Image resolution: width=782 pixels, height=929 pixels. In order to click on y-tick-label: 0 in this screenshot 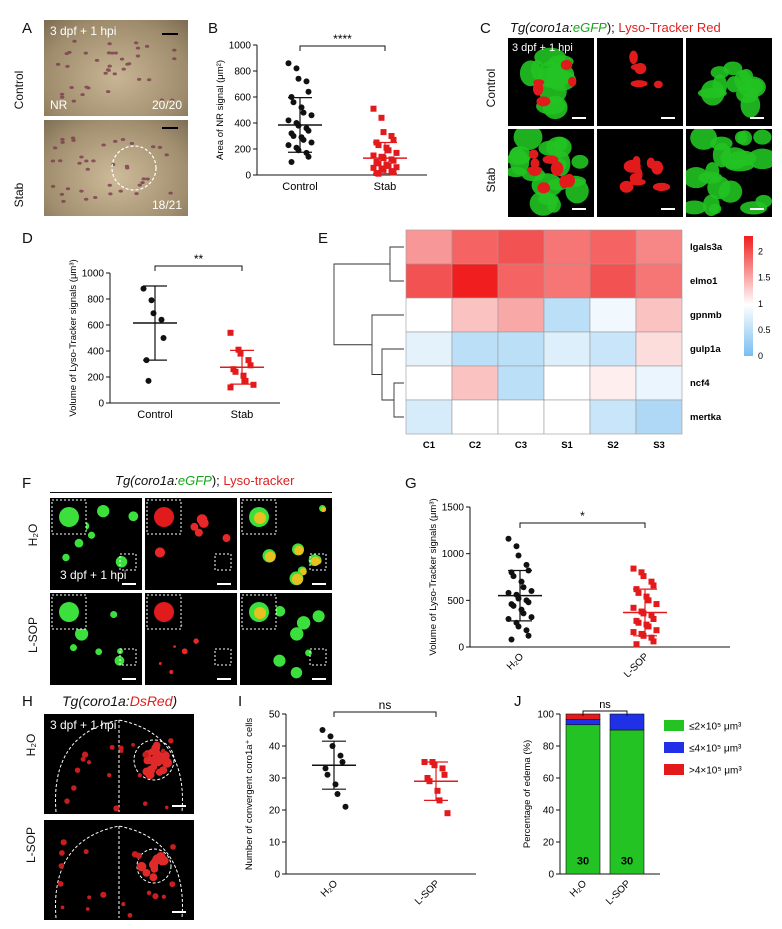, I will do `click(277, 875)`.